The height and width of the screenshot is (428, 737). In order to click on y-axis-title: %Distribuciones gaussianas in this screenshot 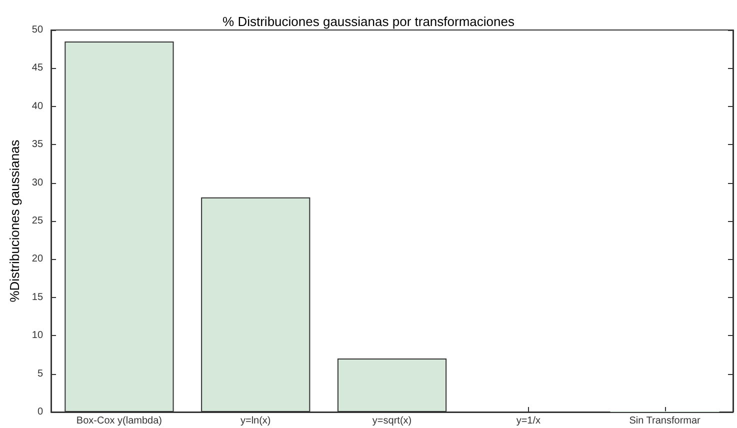, I will do `click(14, 220)`.